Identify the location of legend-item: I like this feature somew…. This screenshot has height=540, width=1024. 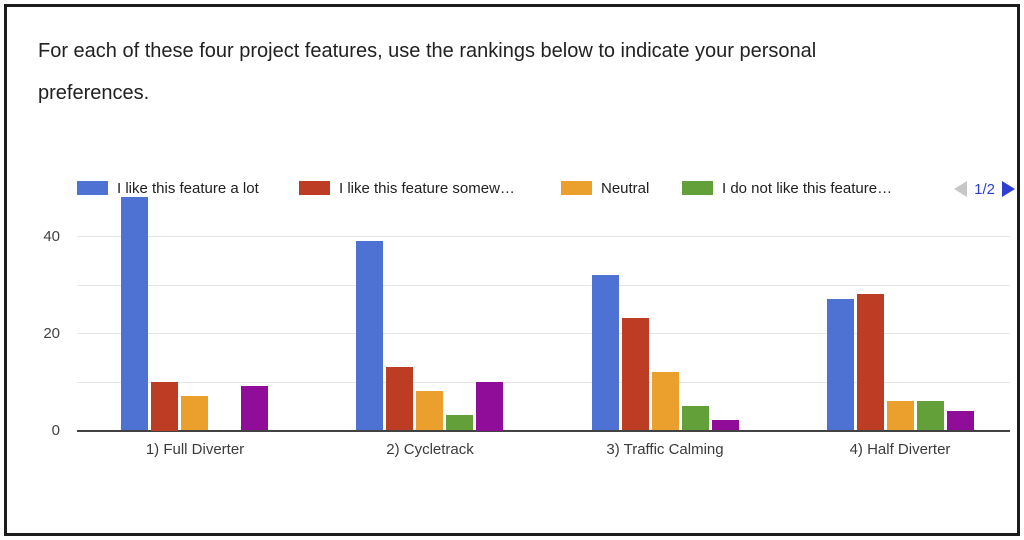
(407, 188).